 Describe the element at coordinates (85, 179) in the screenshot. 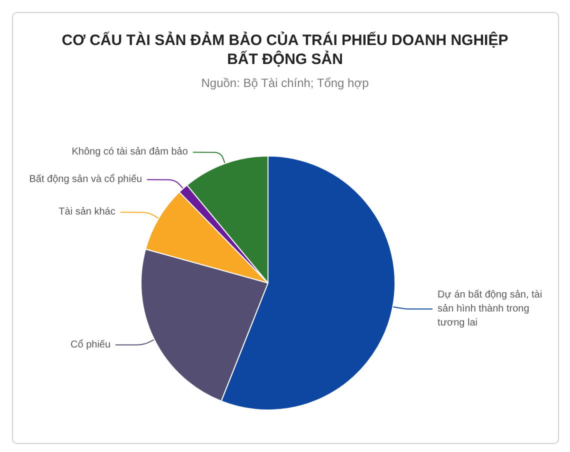

I see `slice-label: Bất động sản và cổ phiếu` at that location.